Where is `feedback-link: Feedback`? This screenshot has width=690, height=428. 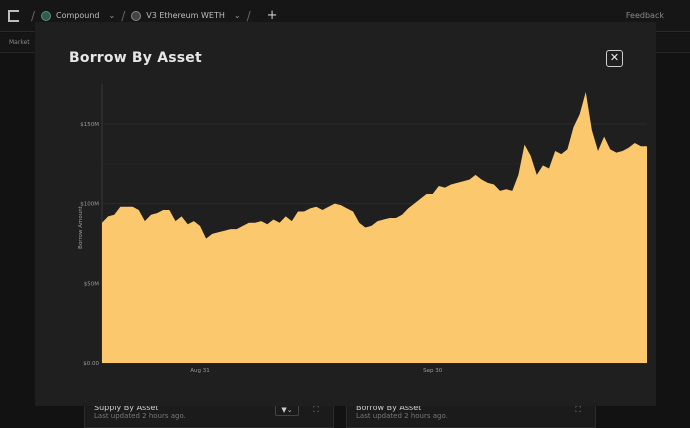 feedback-link: Feedback is located at coordinates (644, 15).